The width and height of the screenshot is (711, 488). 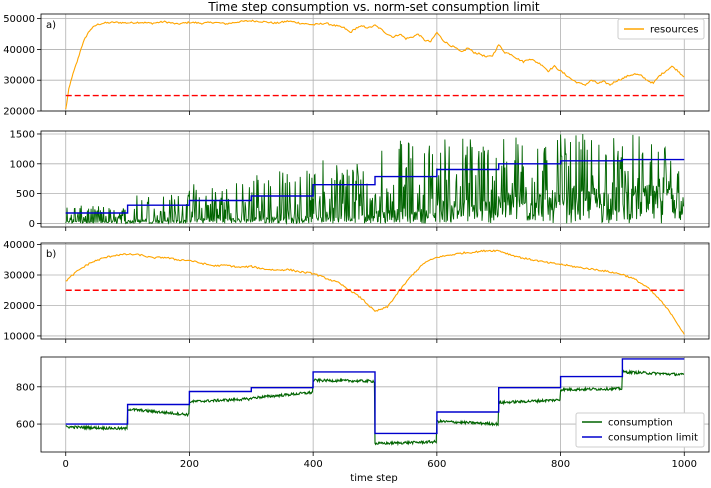 What do you see at coordinates (189, 464) in the screenshot?
I see `x-tick-label: 200` at bounding box center [189, 464].